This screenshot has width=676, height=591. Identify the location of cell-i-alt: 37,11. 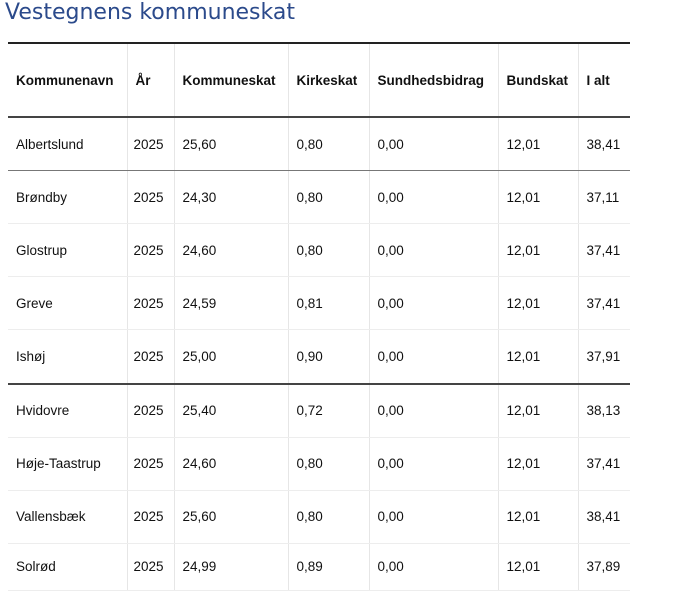
(604, 197).